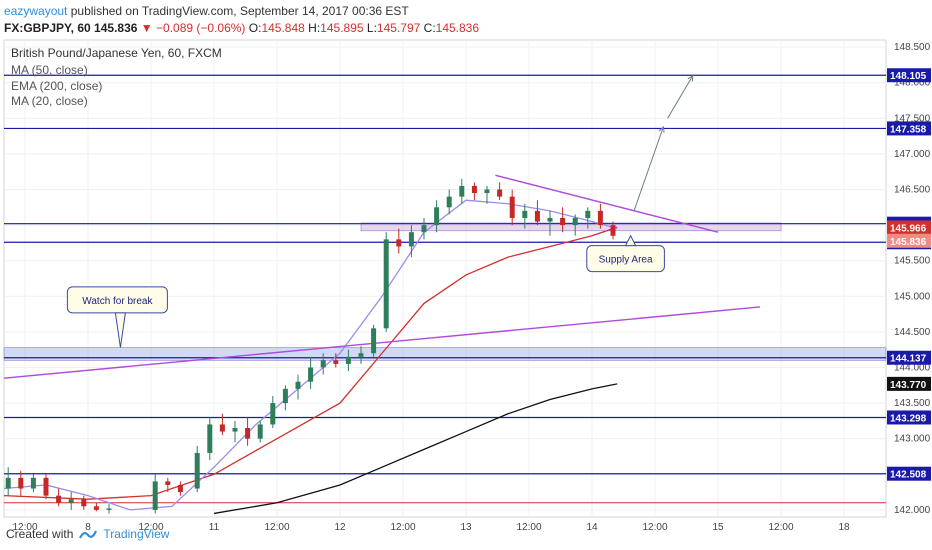 The width and height of the screenshot is (932, 550). What do you see at coordinates (117, 301) in the screenshot?
I see `callout-text: Watch for break` at bounding box center [117, 301].